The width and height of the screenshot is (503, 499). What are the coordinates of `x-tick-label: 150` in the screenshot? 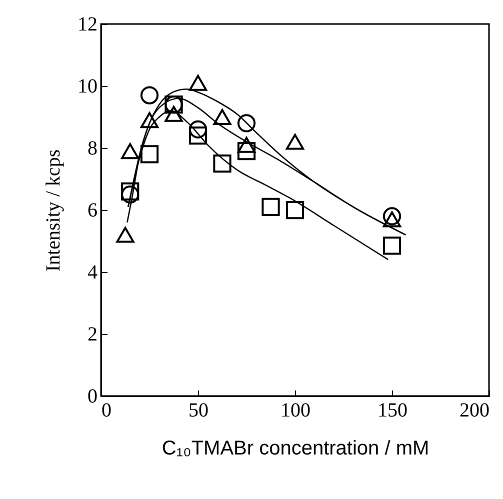 It's located at (393, 411).